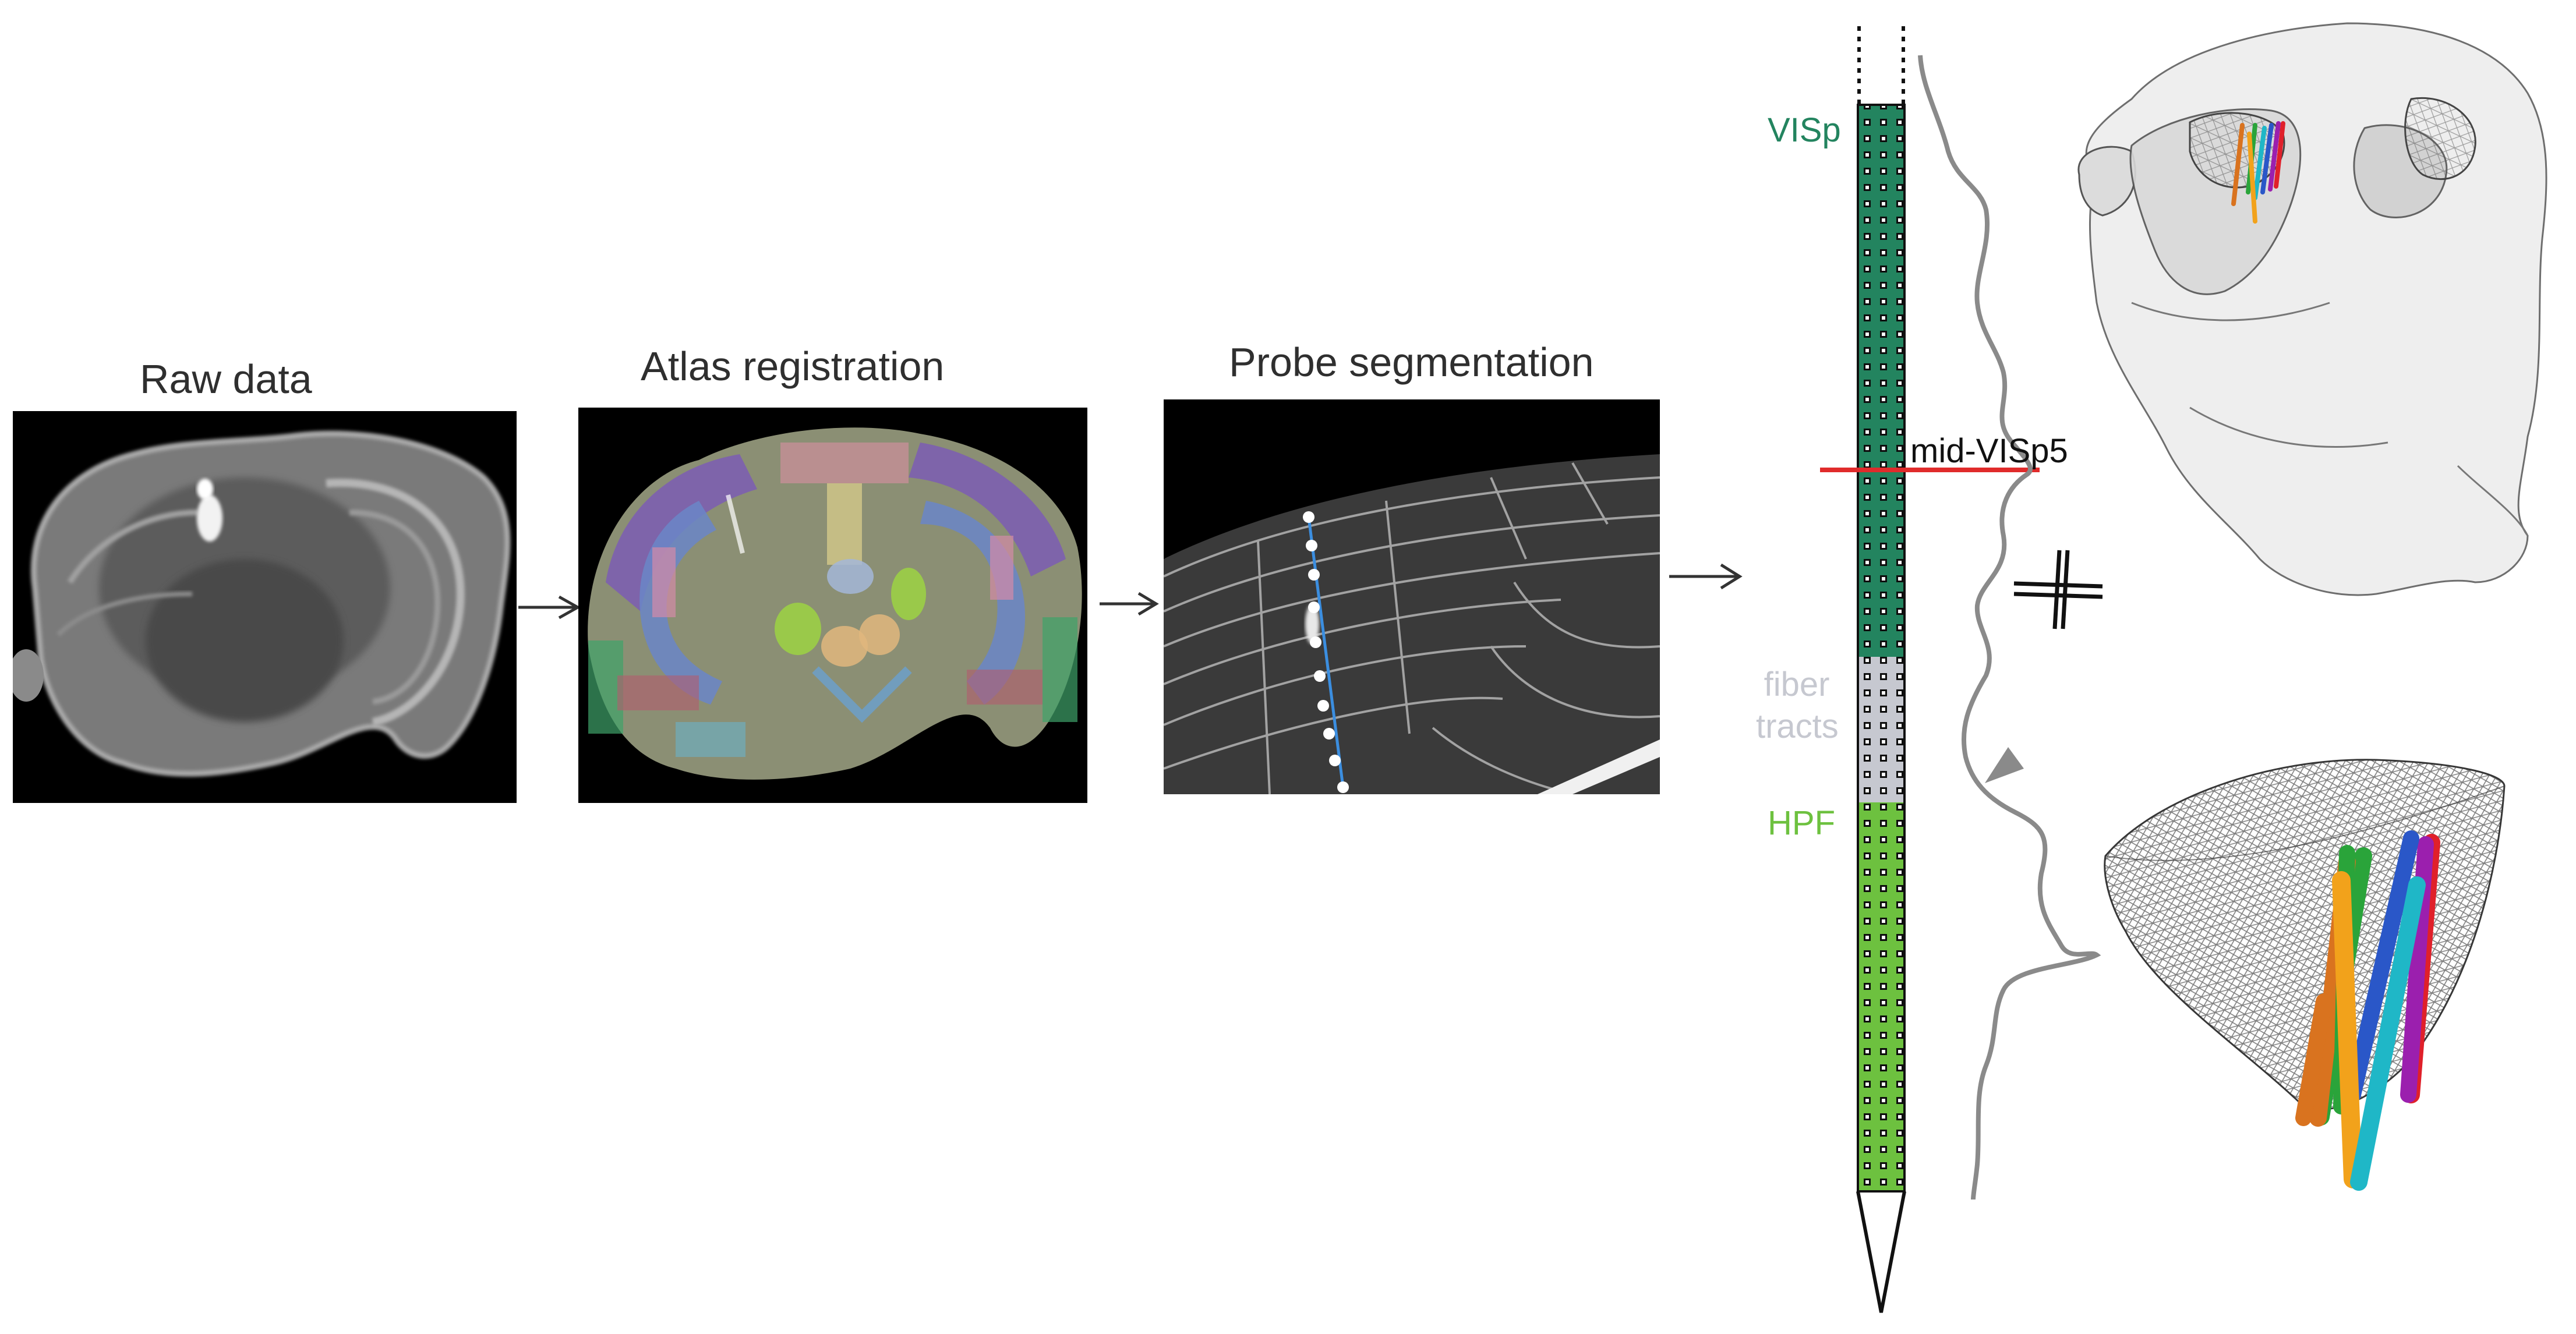 The width and height of the screenshot is (2576, 1334). Describe the element at coordinates (1412, 624) in the screenshot. I see `segmentation-slice` at that location.